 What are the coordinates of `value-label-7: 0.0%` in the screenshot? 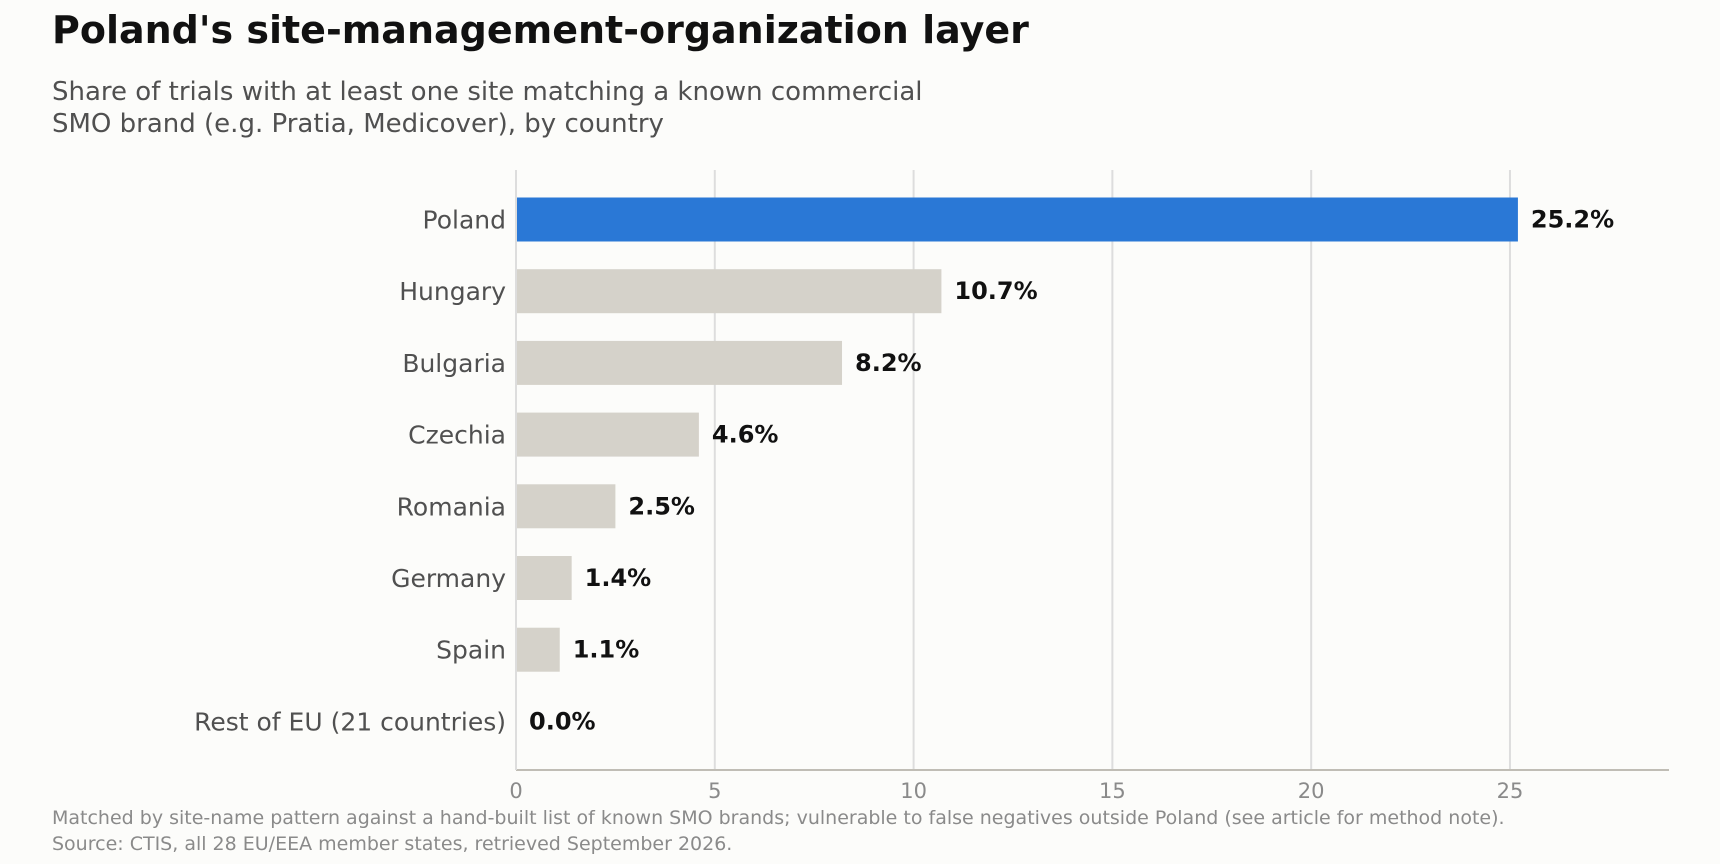 It's located at (562, 721).